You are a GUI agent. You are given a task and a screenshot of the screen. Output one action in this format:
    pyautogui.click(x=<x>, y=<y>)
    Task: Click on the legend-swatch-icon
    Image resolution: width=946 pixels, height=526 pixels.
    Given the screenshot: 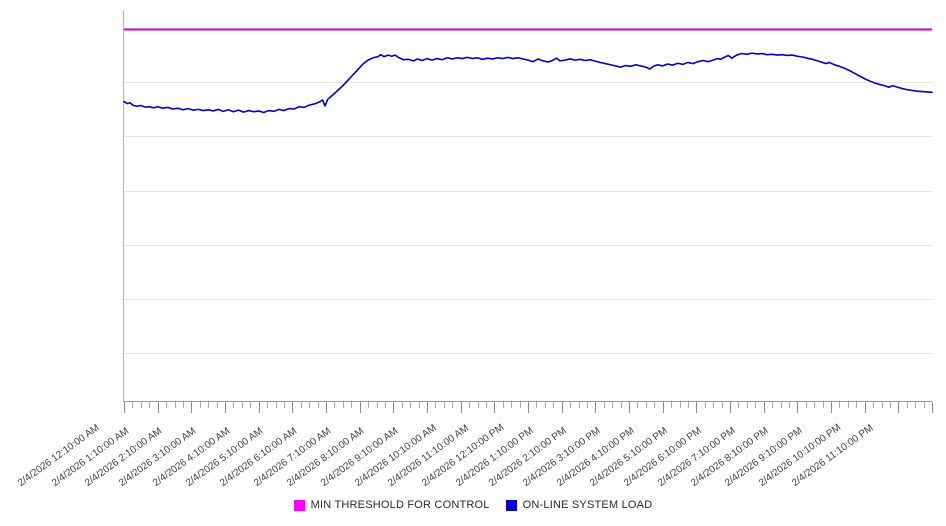 What is the action you would take?
    pyautogui.click(x=511, y=505)
    